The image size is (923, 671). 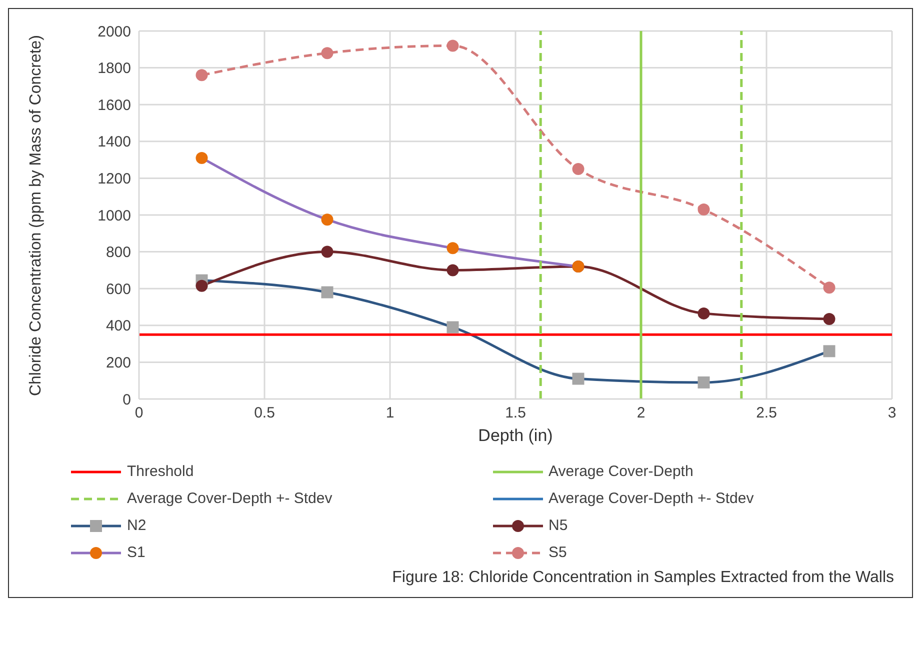 I want to click on x-tick-label: 0.5, so click(x=264, y=413).